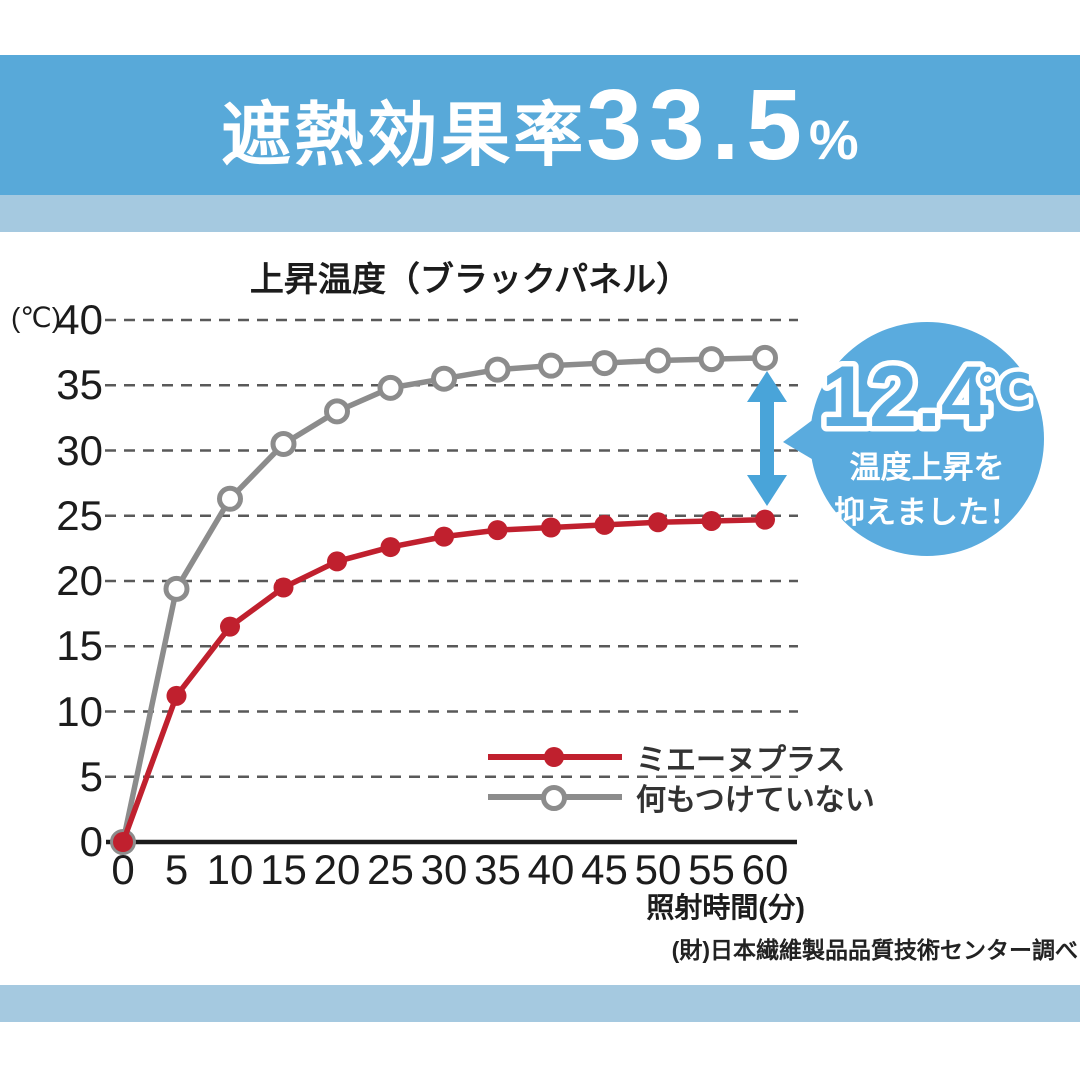 This screenshot has height=1080, width=1080. What do you see at coordinates (79, 711) in the screenshot?
I see `y-tick-label: 10` at bounding box center [79, 711].